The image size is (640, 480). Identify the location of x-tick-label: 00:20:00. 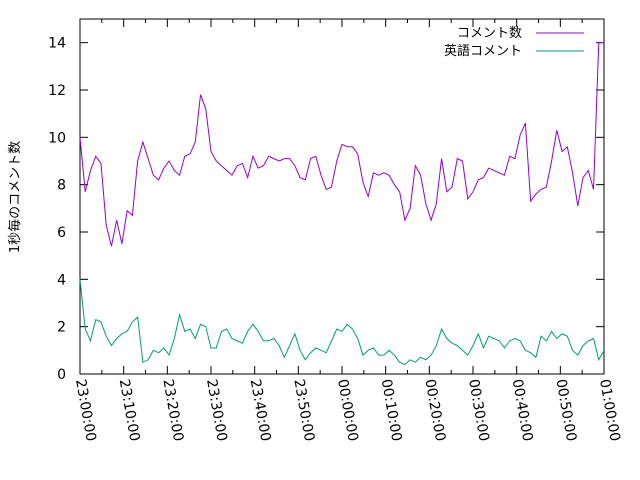
(434, 410).